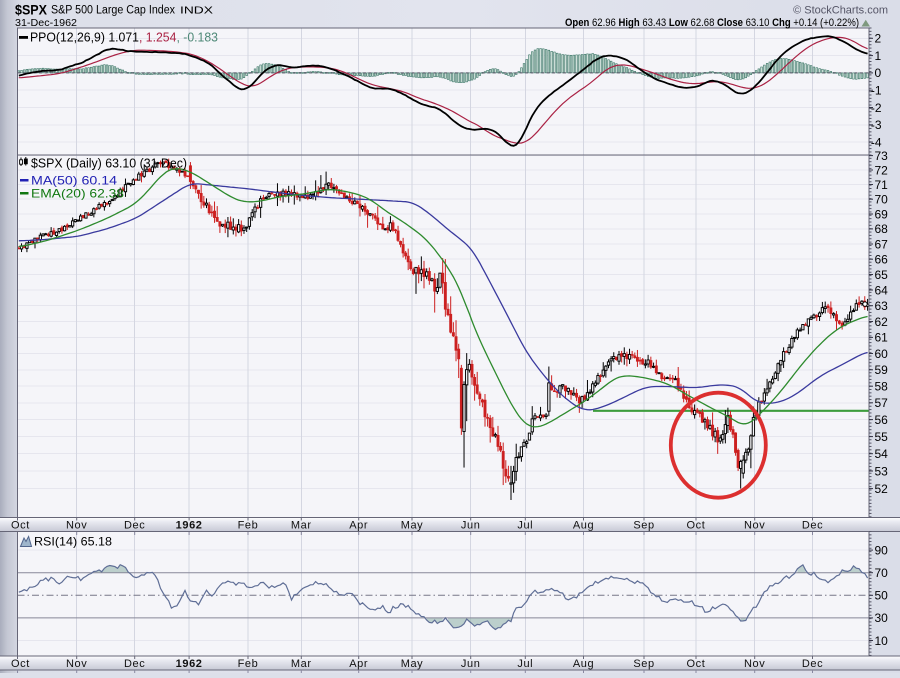 The image size is (900, 678). I want to click on svg-text:PPO(12,26,9) 1.071, 1.254, -0.: PPO(12,26,9) 1.071, 1.254, -0.183, so click(124, 38).